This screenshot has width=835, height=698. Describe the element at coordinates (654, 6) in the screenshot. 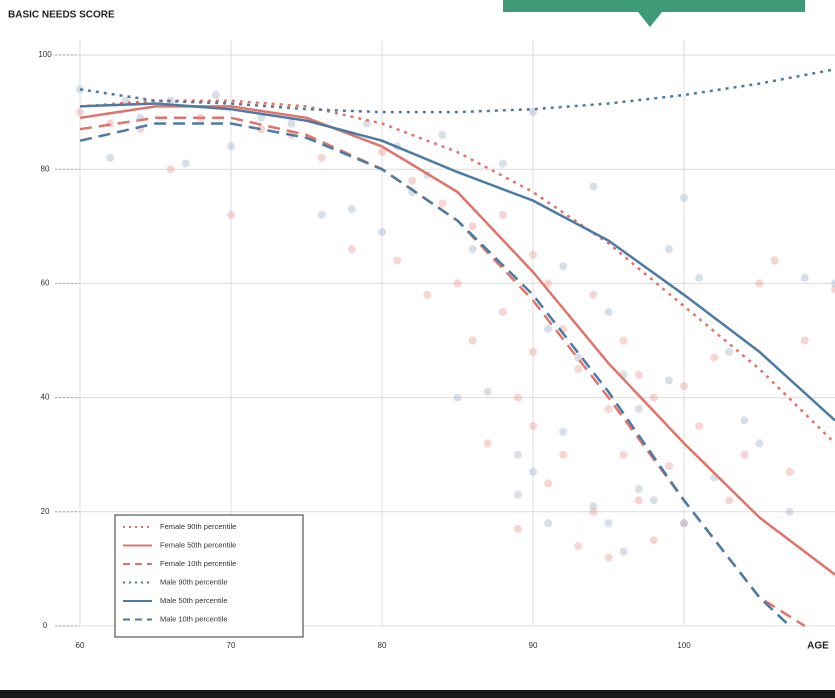

I see `banner` at that location.